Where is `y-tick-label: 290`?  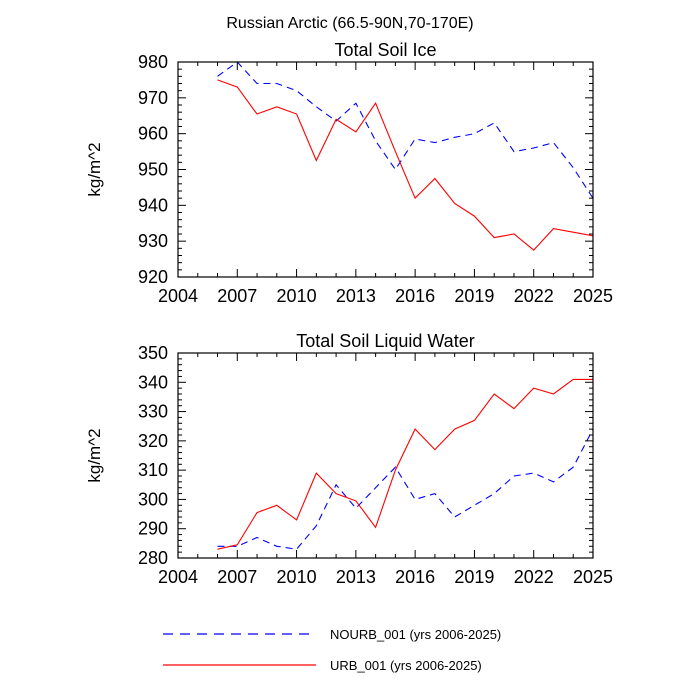 y-tick-label: 290 is located at coordinates (153, 529).